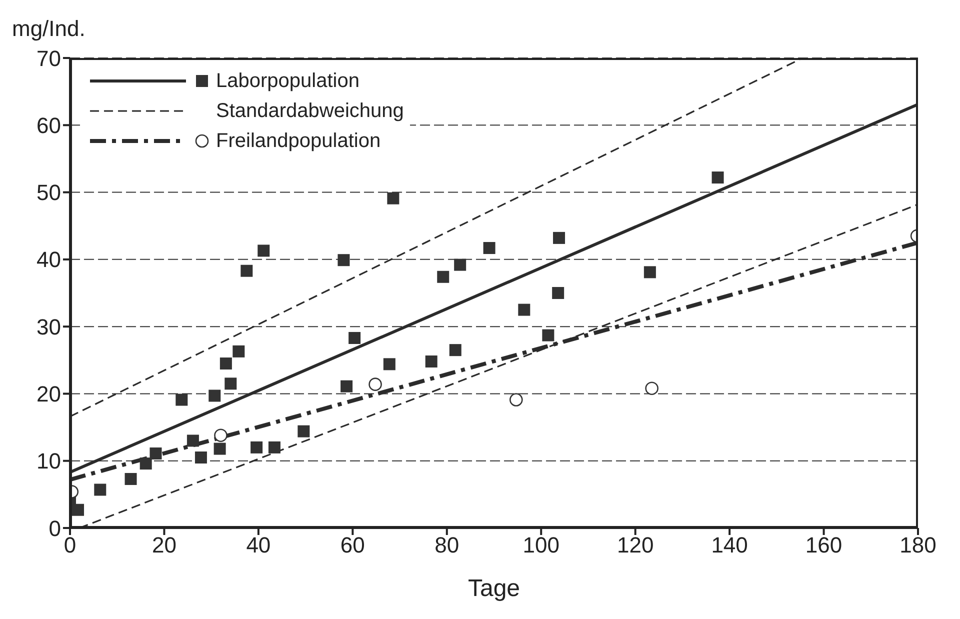 Image resolution: width=960 pixels, height=619 pixels. Describe the element at coordinates (48, 58) in the screenshot. I see `y-tick-label: 70` at that location.